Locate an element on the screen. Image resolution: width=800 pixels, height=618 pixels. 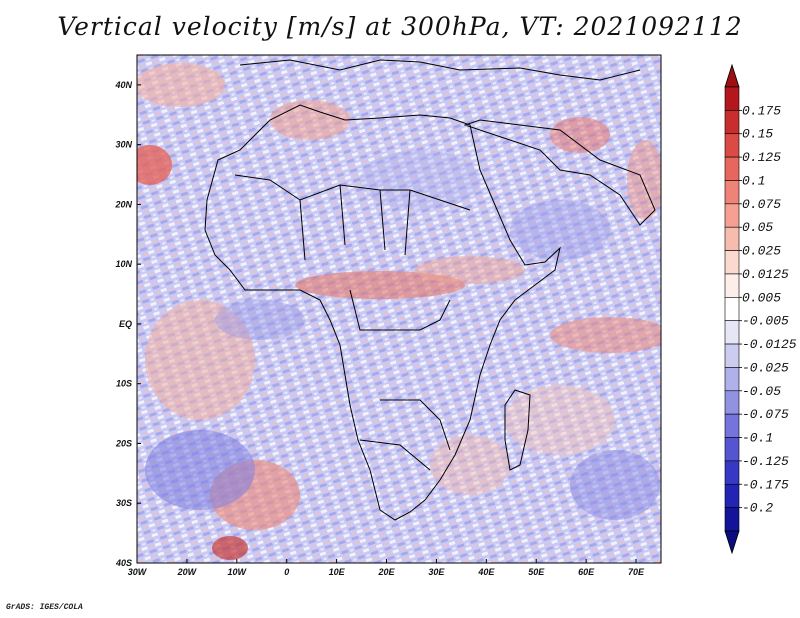
colorbar-label: -0.025 is located at coordinates (765, 367).